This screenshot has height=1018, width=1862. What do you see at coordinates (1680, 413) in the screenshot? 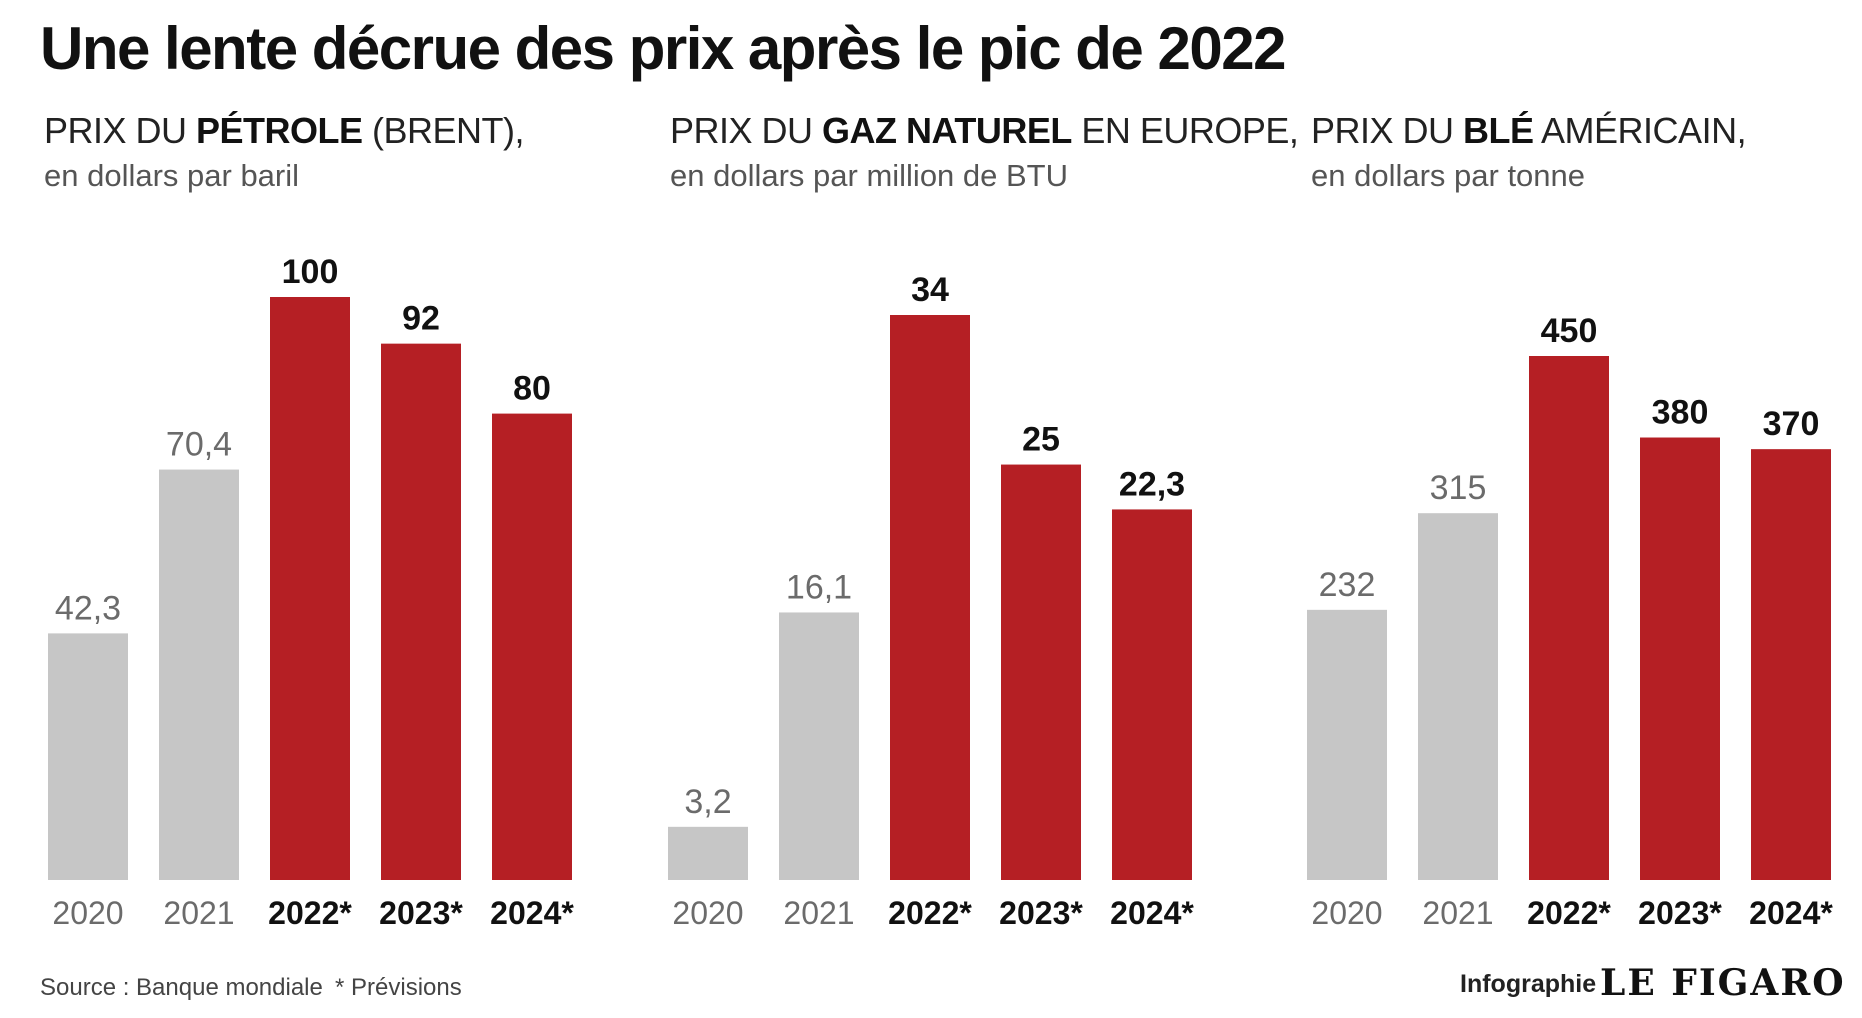
I see `value-label-ble: 380` at bounding box center [1680, 413].